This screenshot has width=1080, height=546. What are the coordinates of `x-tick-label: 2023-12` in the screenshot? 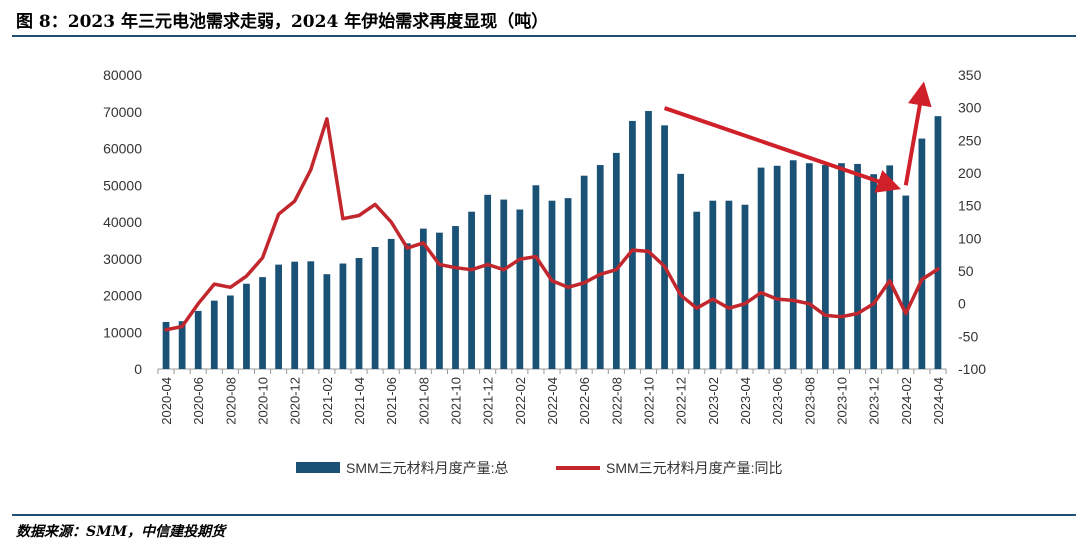 It's located at (874, 401).